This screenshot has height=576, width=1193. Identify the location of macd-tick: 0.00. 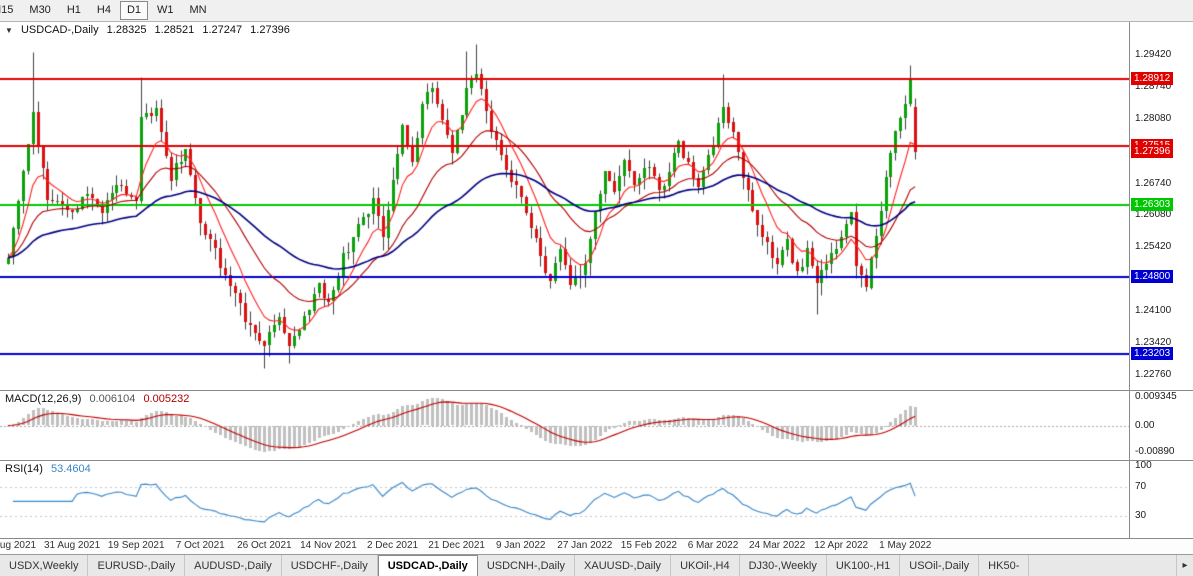
(1145, 425).